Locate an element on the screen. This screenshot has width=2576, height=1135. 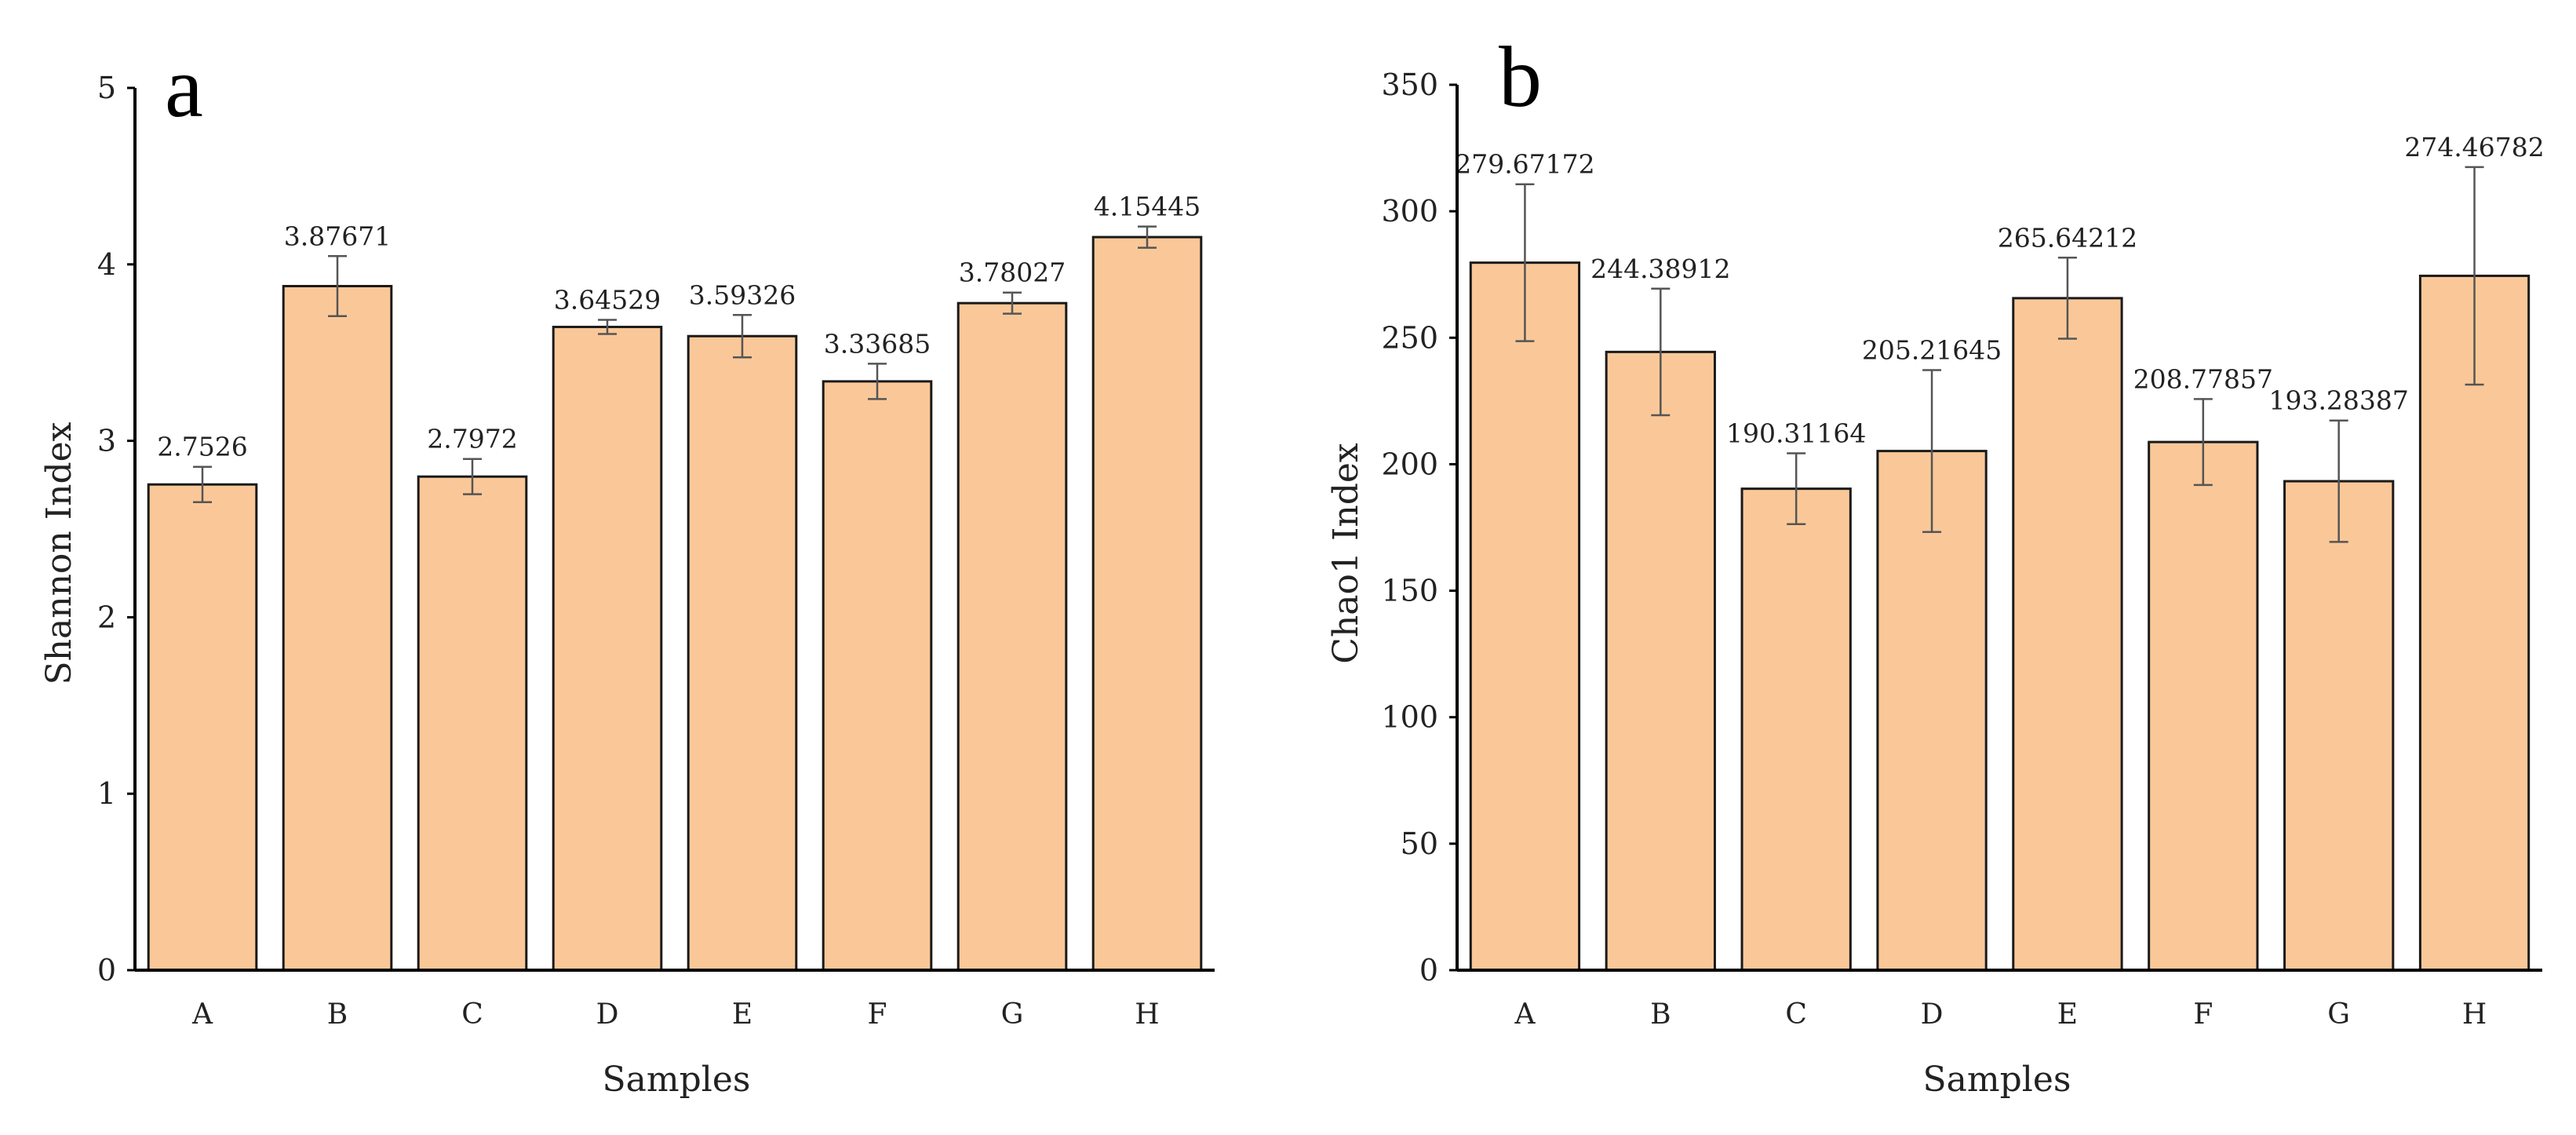
panel-a-x-tick-label-A: A is located at coordinates (202, 1014).